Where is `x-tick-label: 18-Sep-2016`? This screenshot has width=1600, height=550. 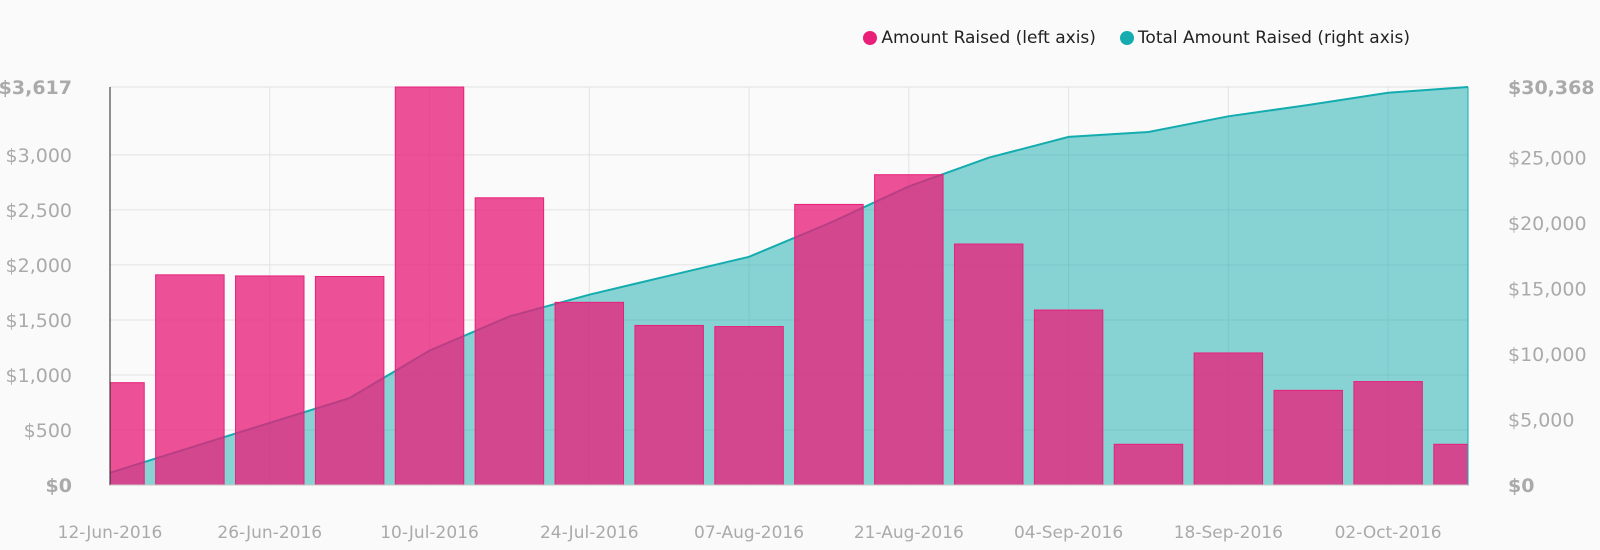
x-tick-label: 18-Sep-2016 is located at coordinates (1228, 533).